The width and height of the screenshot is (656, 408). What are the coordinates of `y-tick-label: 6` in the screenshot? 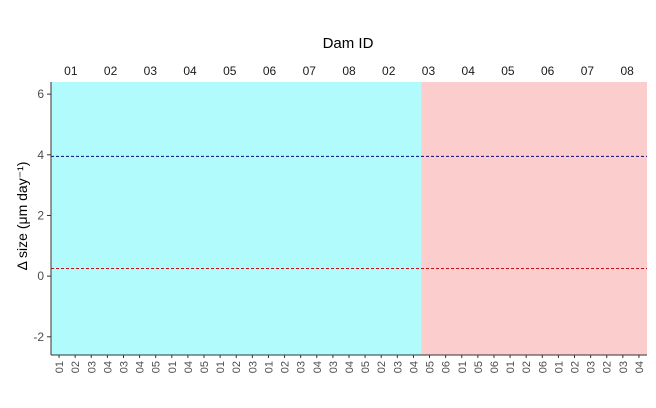 It's located at (40, 94).